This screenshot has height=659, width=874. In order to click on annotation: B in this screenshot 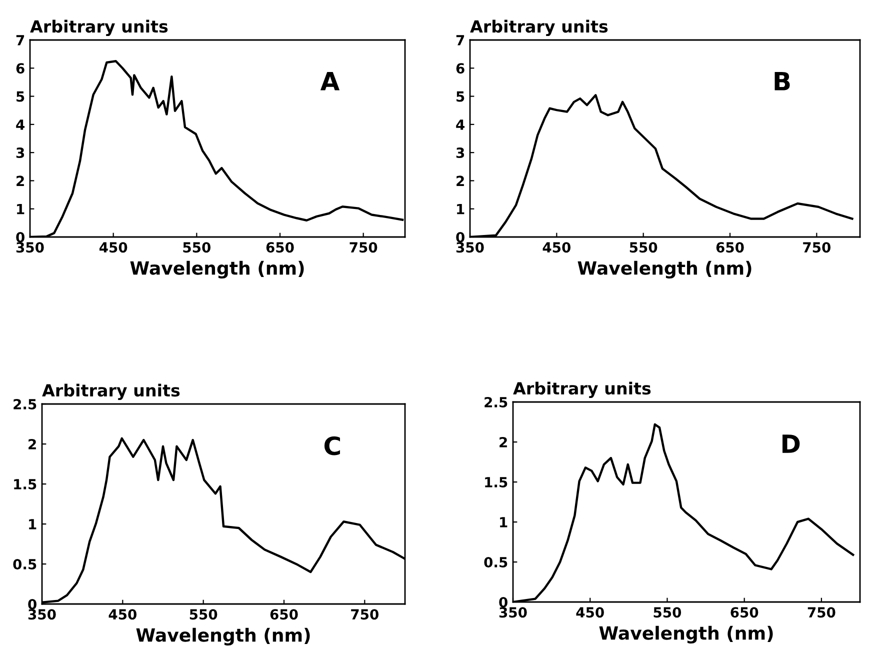, I will do `click(782, 81)`.